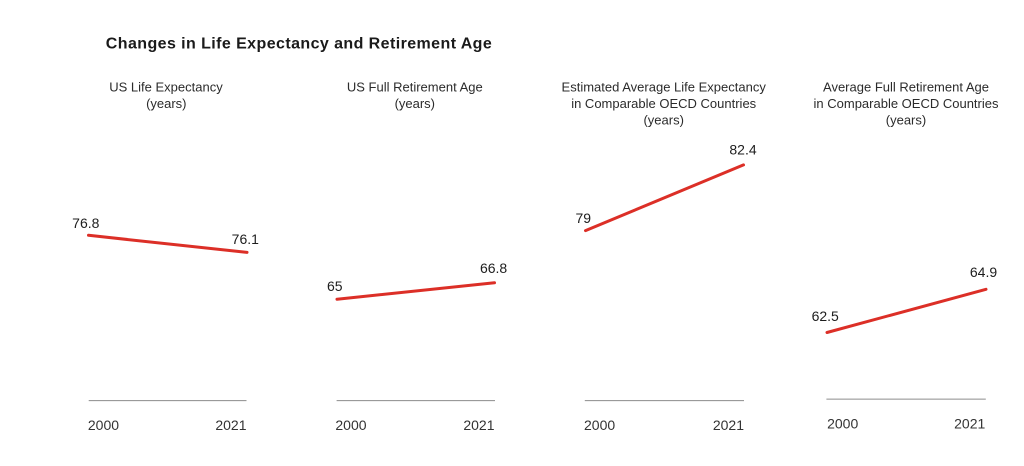 The height and width of the screenshot is (466, 1024). Describe the element at coordinates (742, 150) in the screenshot. I see `svg-text: 82.4` at that location.